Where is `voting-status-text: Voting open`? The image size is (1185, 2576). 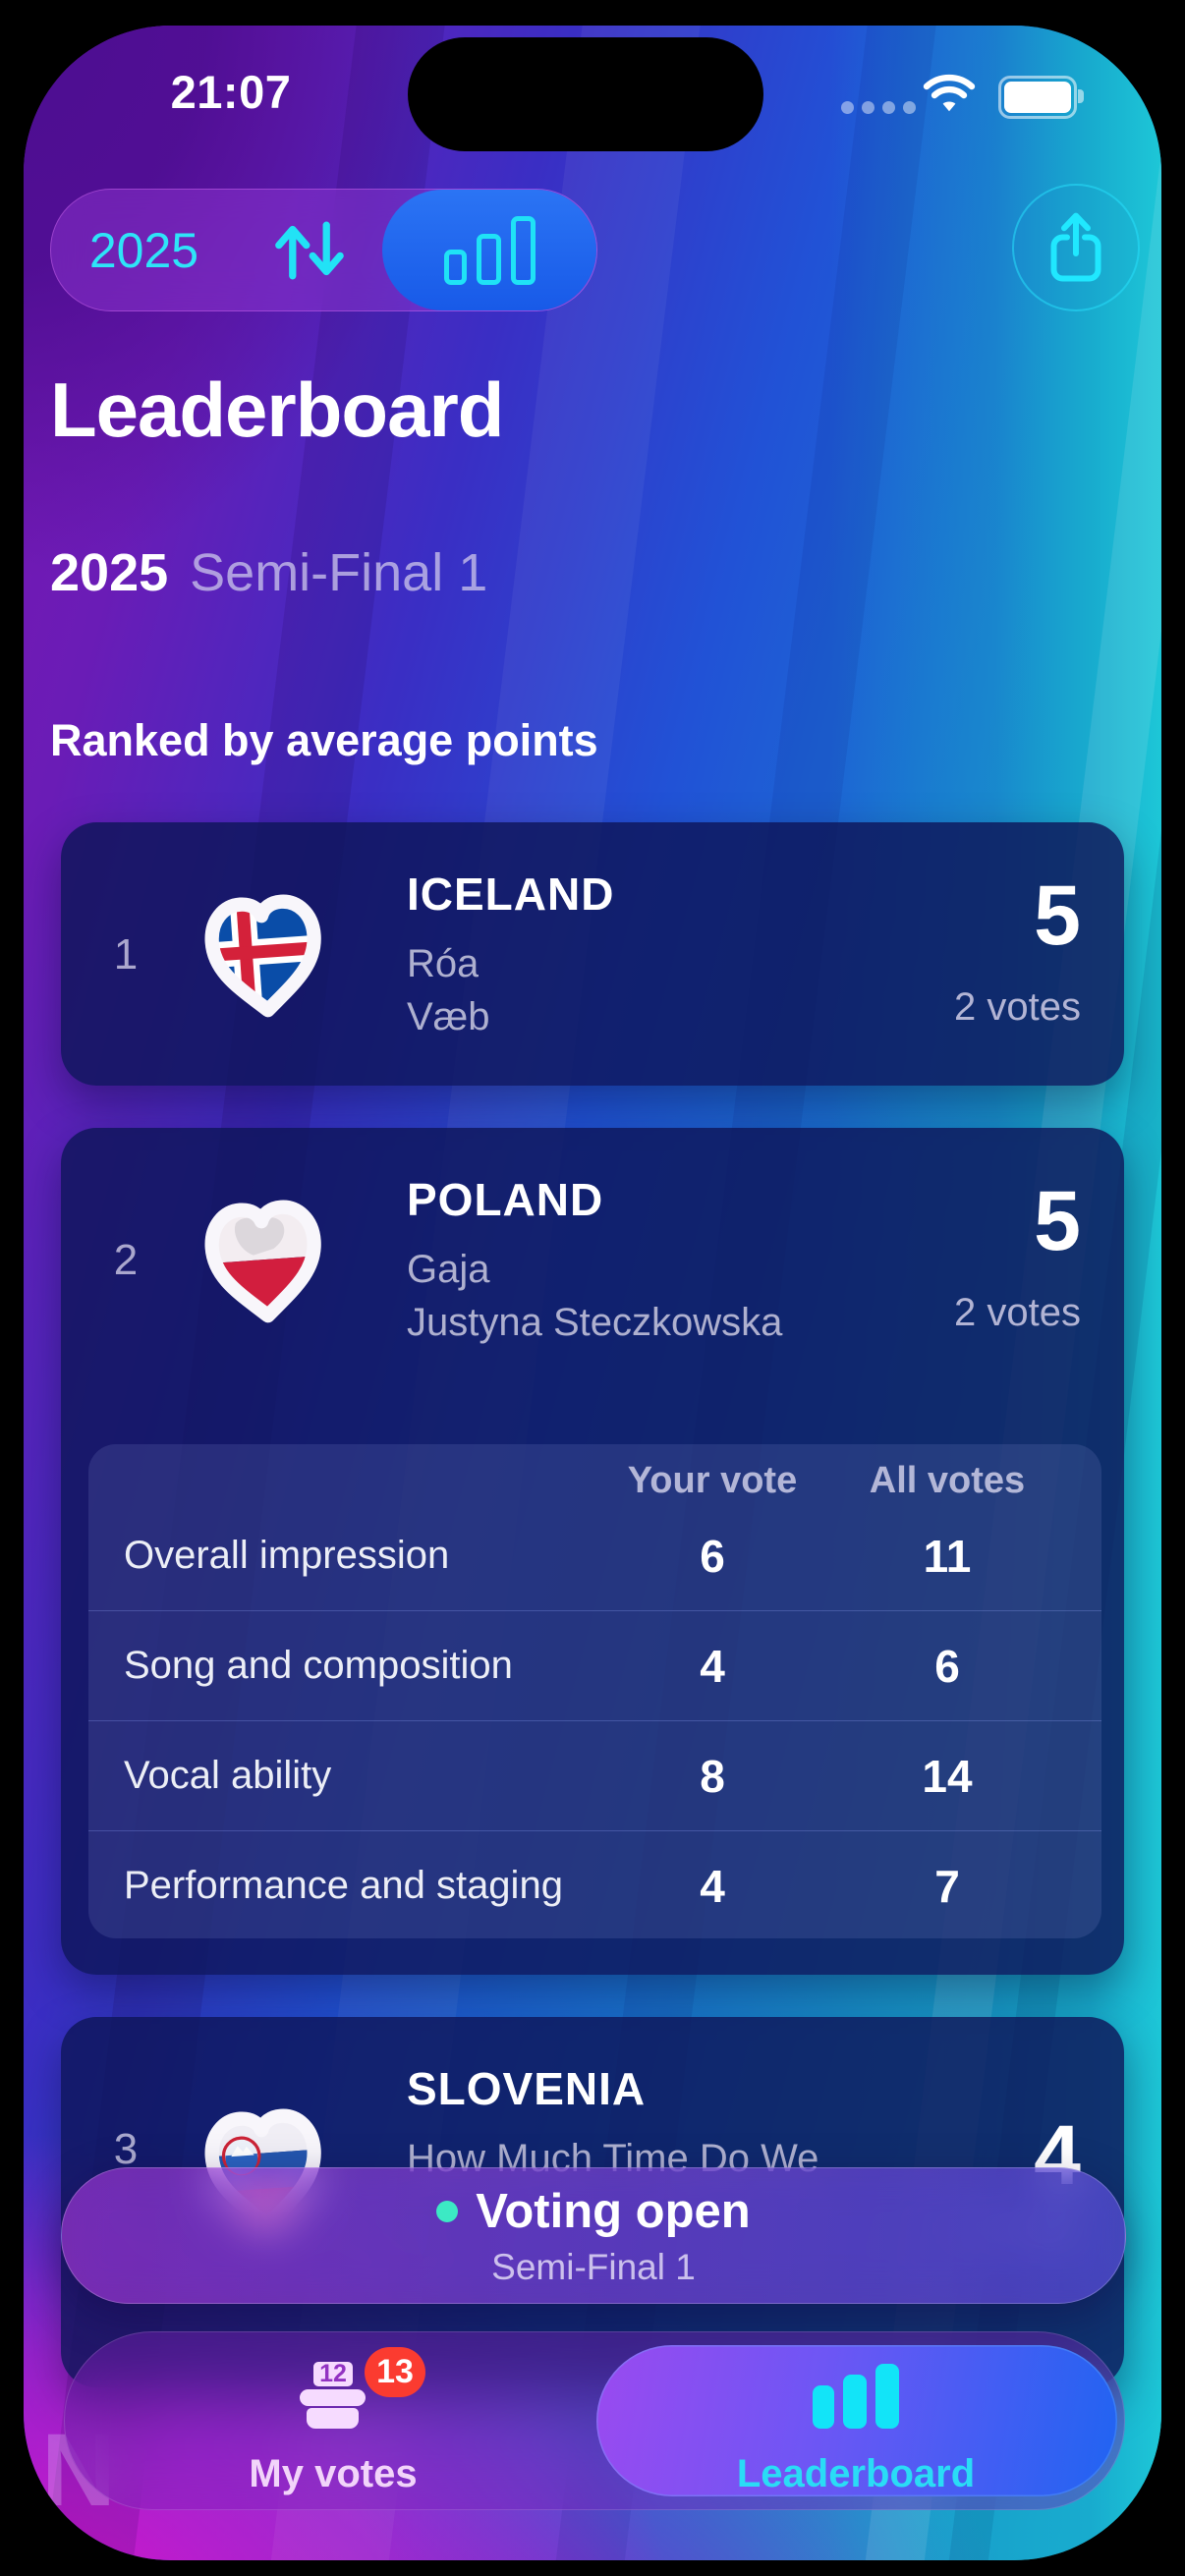 voting-status-text: Voting open is located at coordinates (614, 2211).